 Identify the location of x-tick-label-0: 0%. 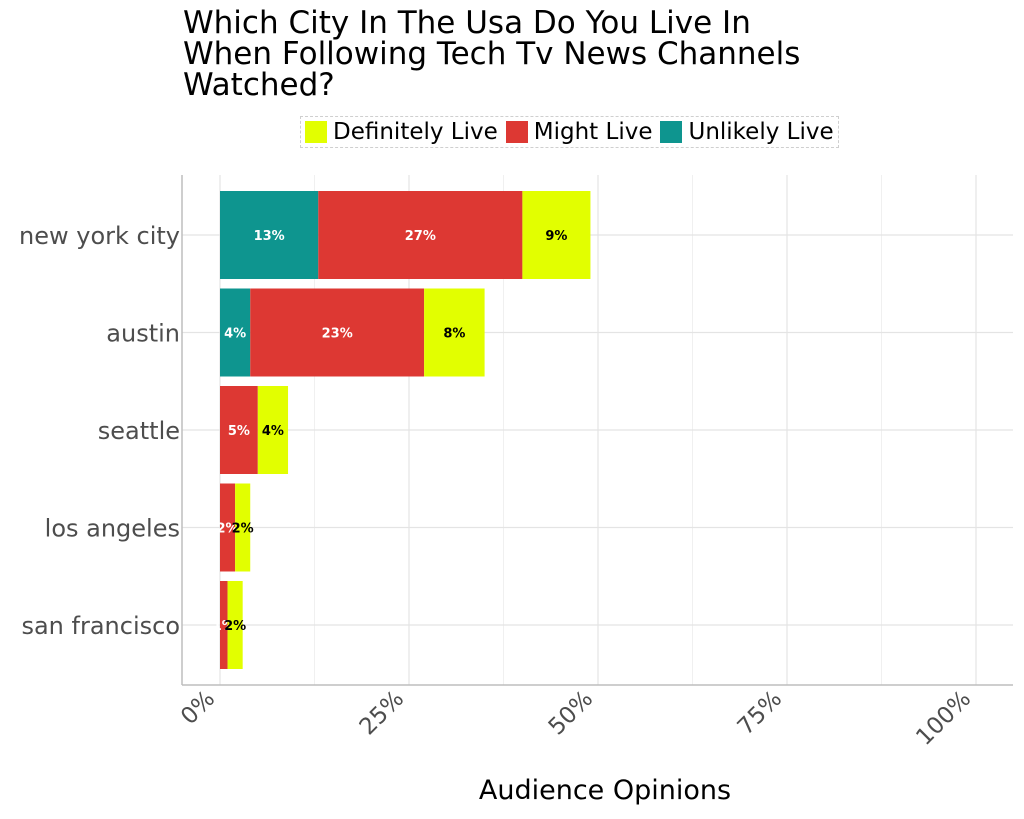
(198, 708).